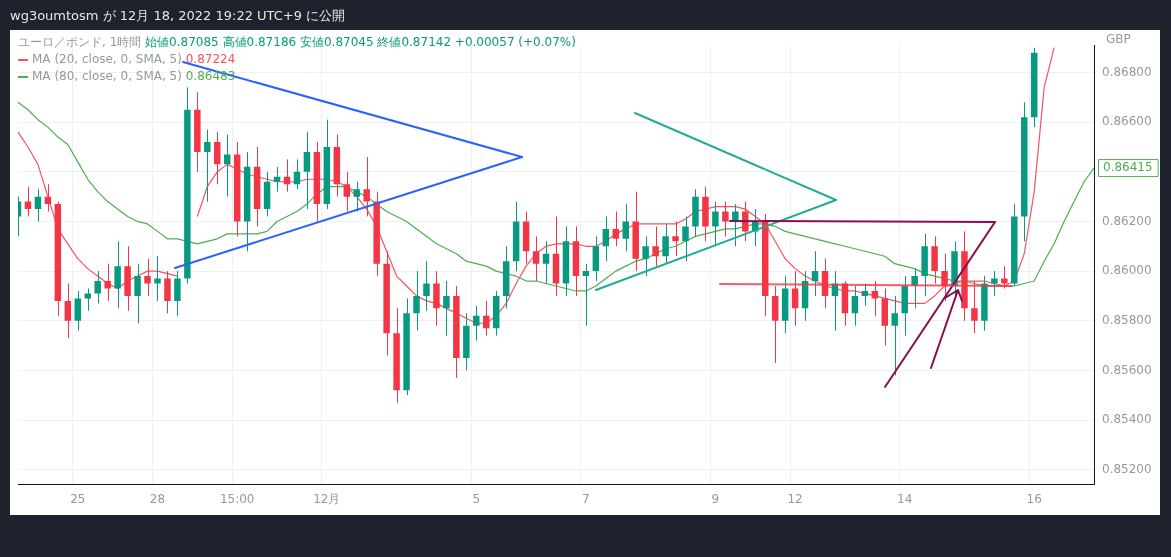 This screenshot has height=557, width=1171. I want to click on annotation: 0.87224, so click(210, 59).